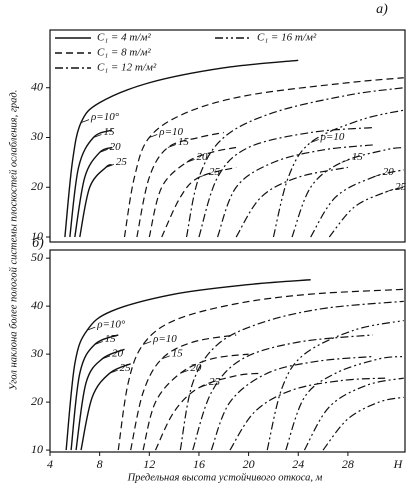 This screenshot has width=415, height=491. What do you see at coordinates (249, 464) in the screenshot?
I see `x-tick-label: 20` at bounding box center [249, 464].